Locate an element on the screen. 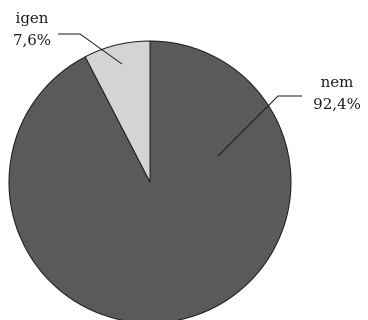 This screenshot has height=320, width=368. label-category-igen: igen is located at coordinates (32, 18).